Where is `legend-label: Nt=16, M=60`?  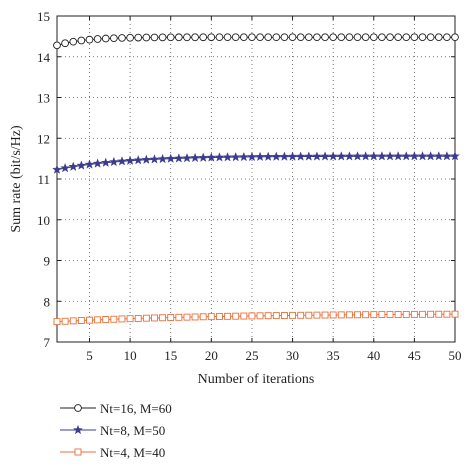
legend-label: Nt=16, M=60 is located at coordinates (136, 408).